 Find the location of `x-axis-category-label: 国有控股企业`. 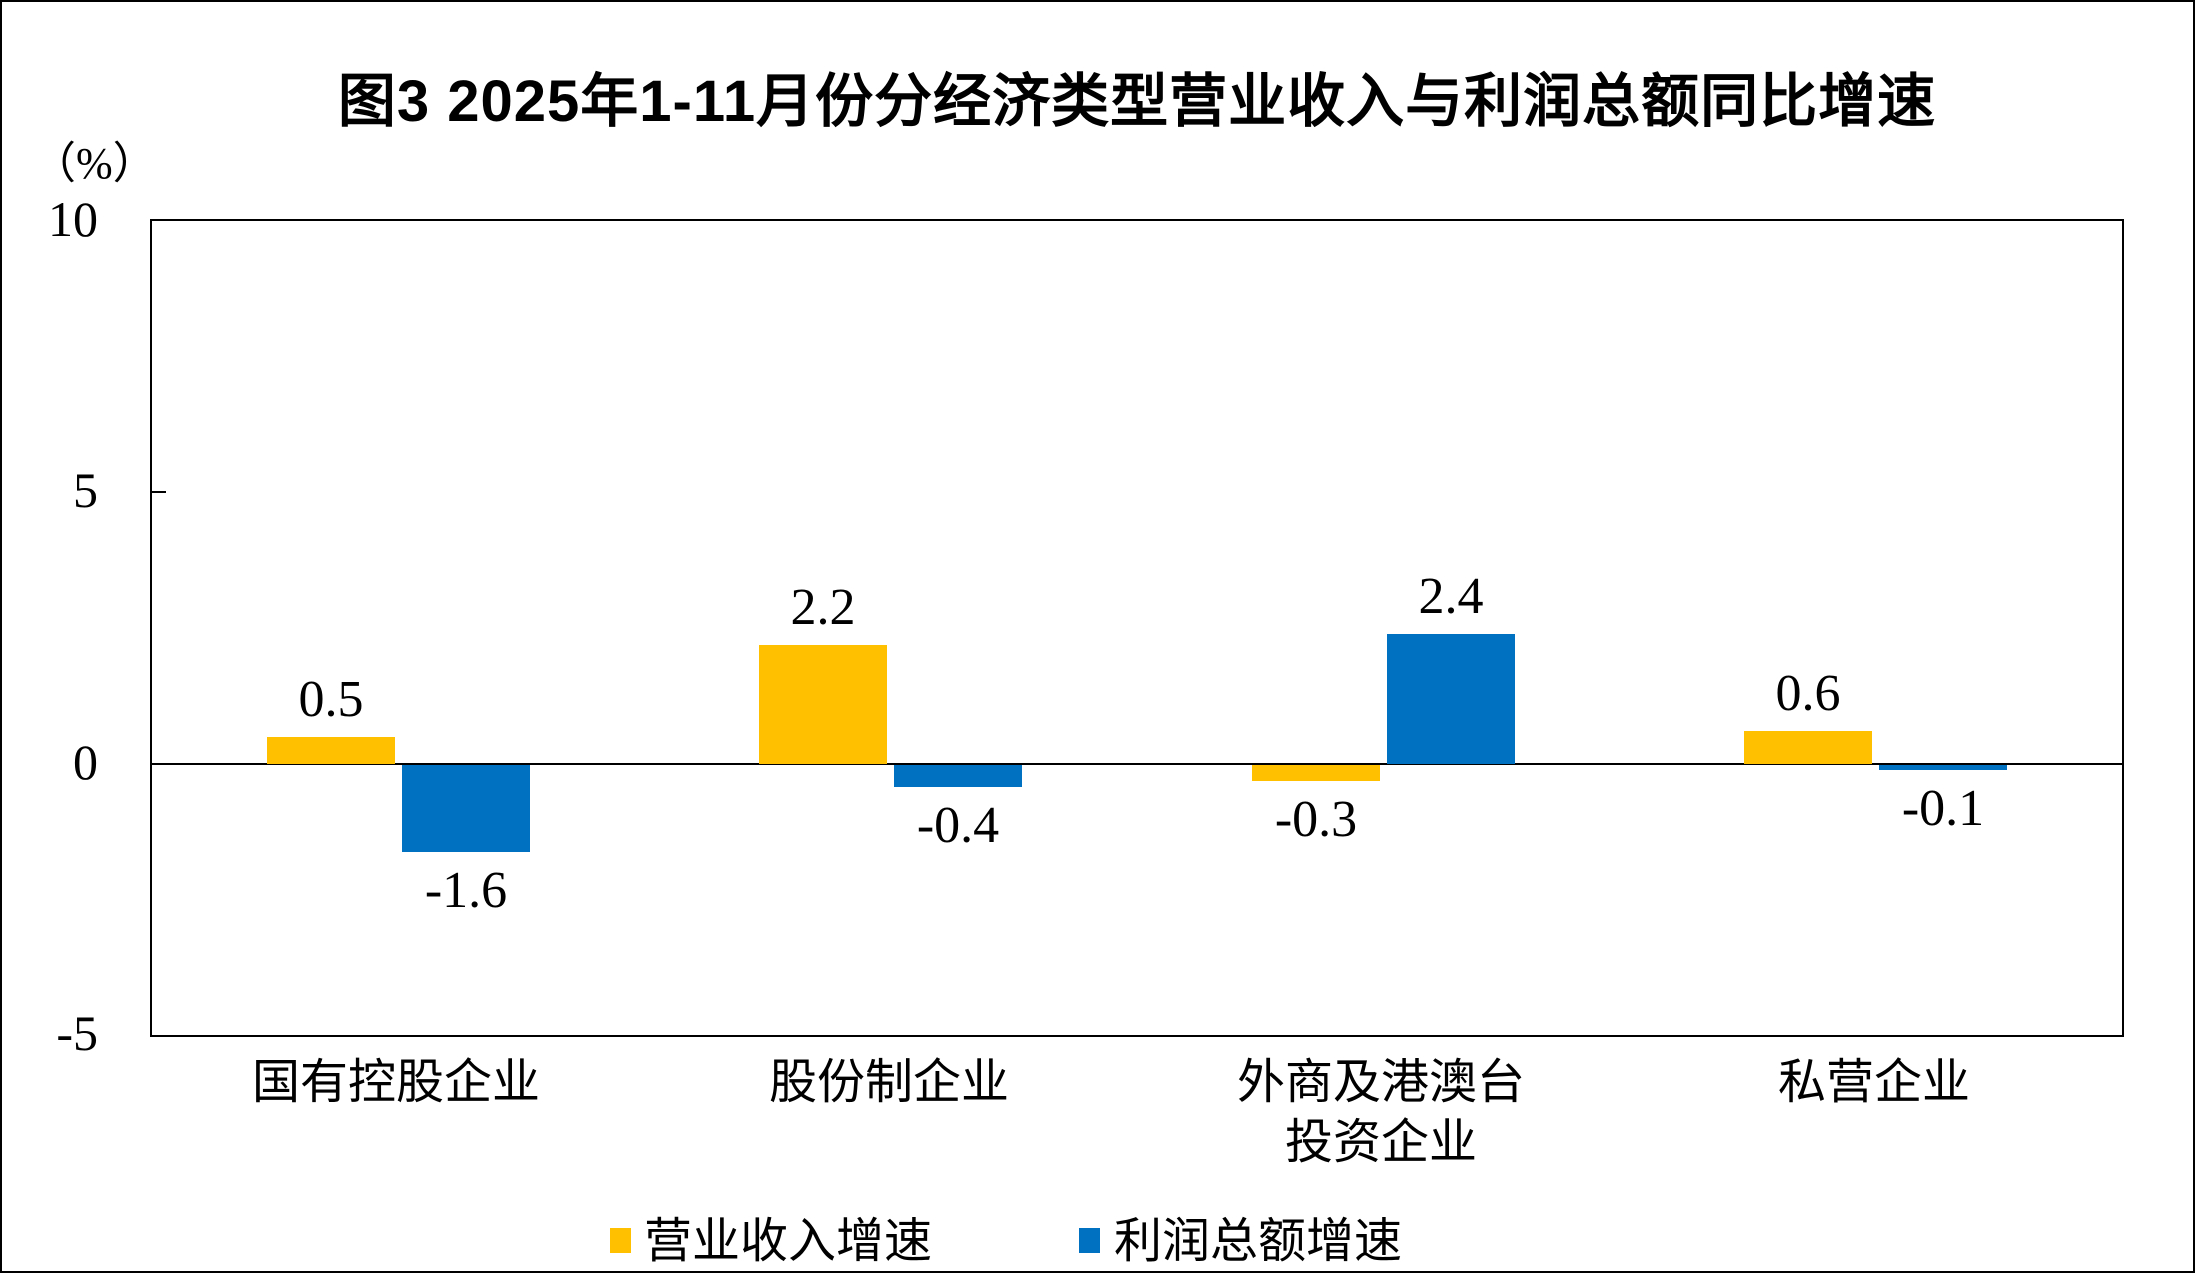

x-axis-category-label: 国有控股企业 is located at coordinates (395, 1082).